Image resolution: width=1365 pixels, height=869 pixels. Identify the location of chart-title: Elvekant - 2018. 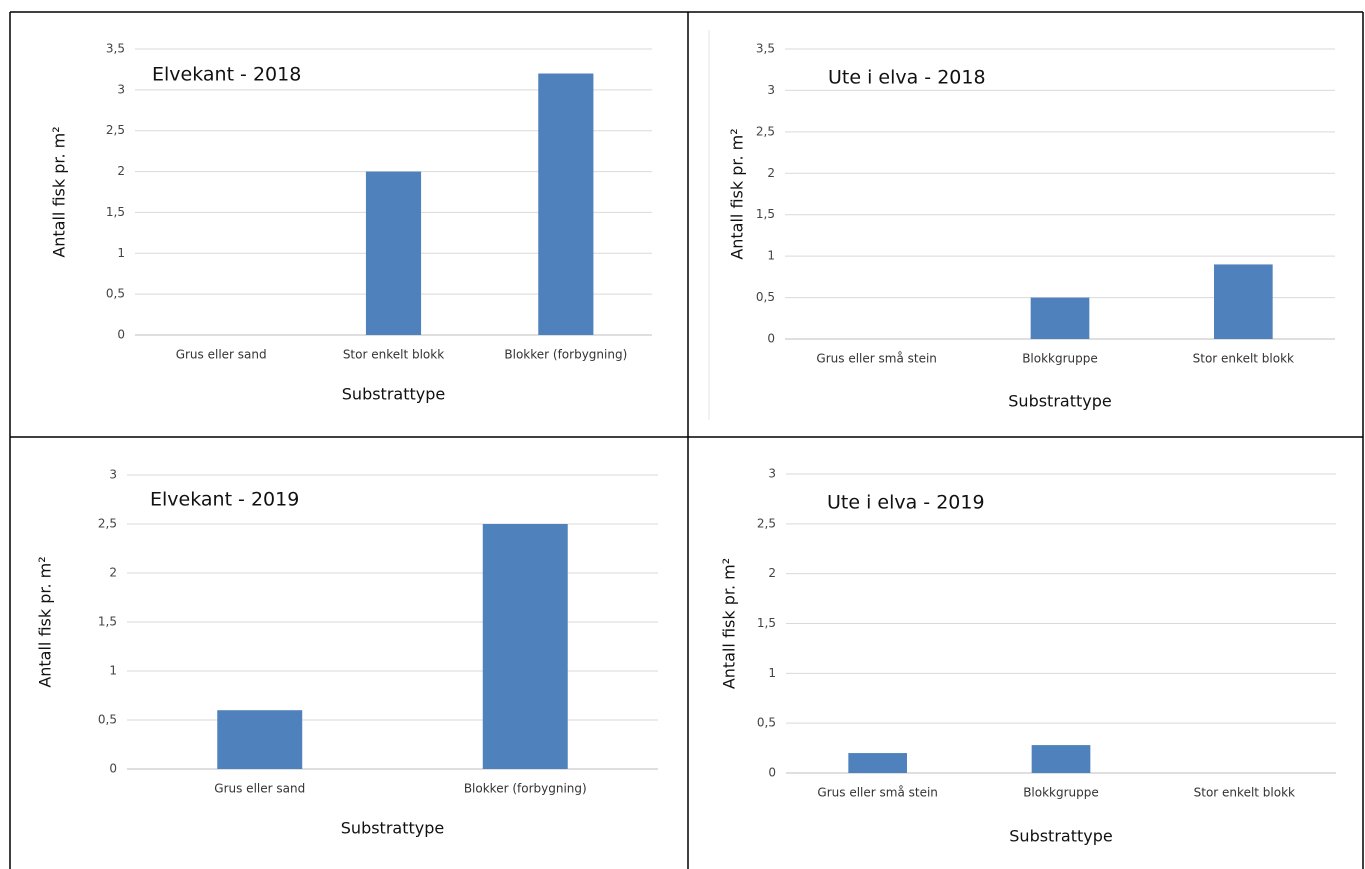
(226, 75).